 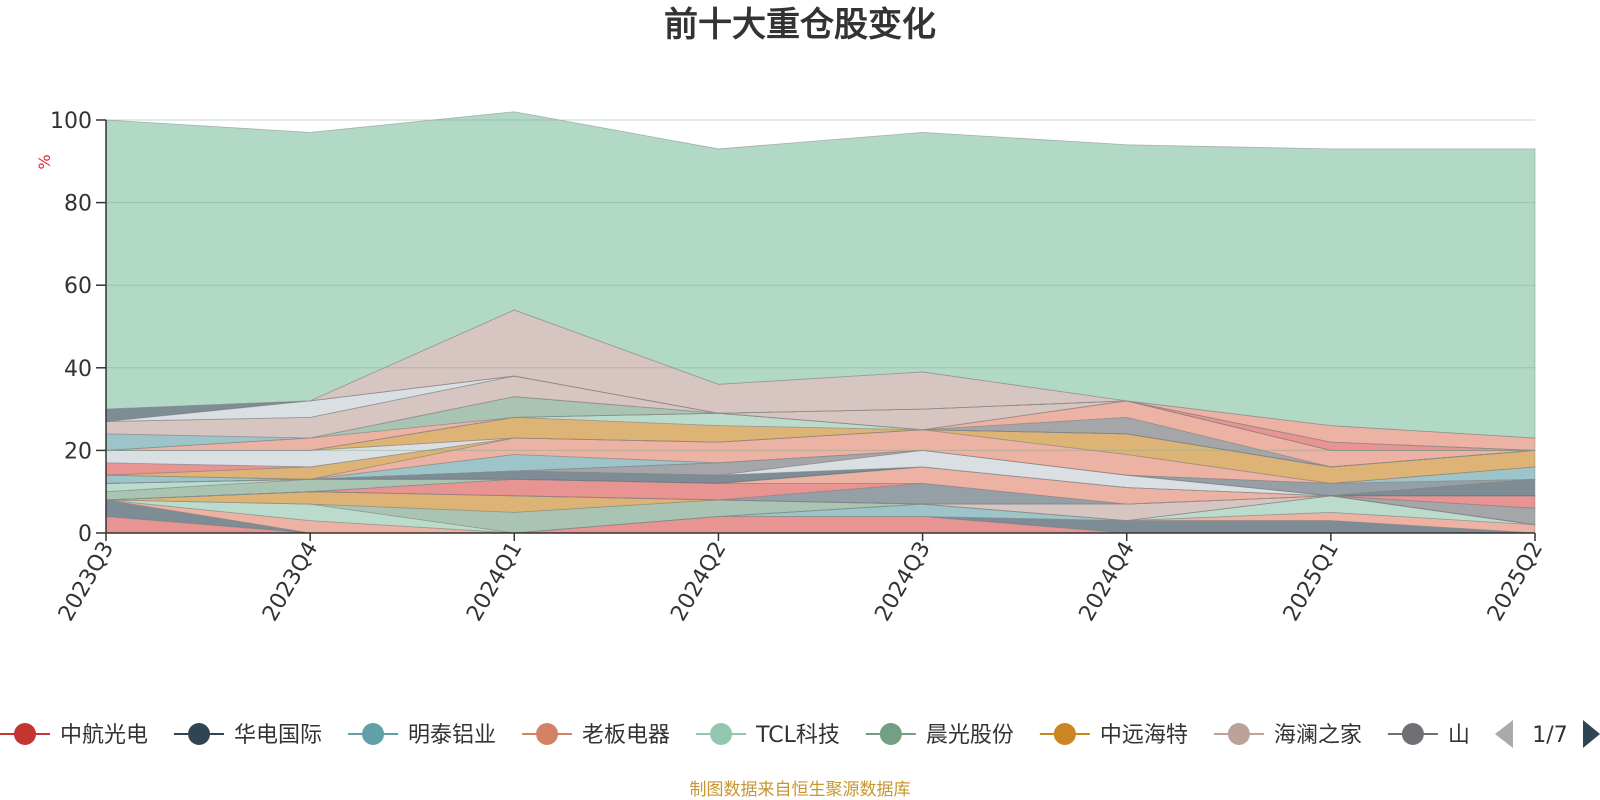 What do you see at coordinates (71, 121) in the screenshot?
I see `y-tick-label: 100` at bounding box center [71, 121].